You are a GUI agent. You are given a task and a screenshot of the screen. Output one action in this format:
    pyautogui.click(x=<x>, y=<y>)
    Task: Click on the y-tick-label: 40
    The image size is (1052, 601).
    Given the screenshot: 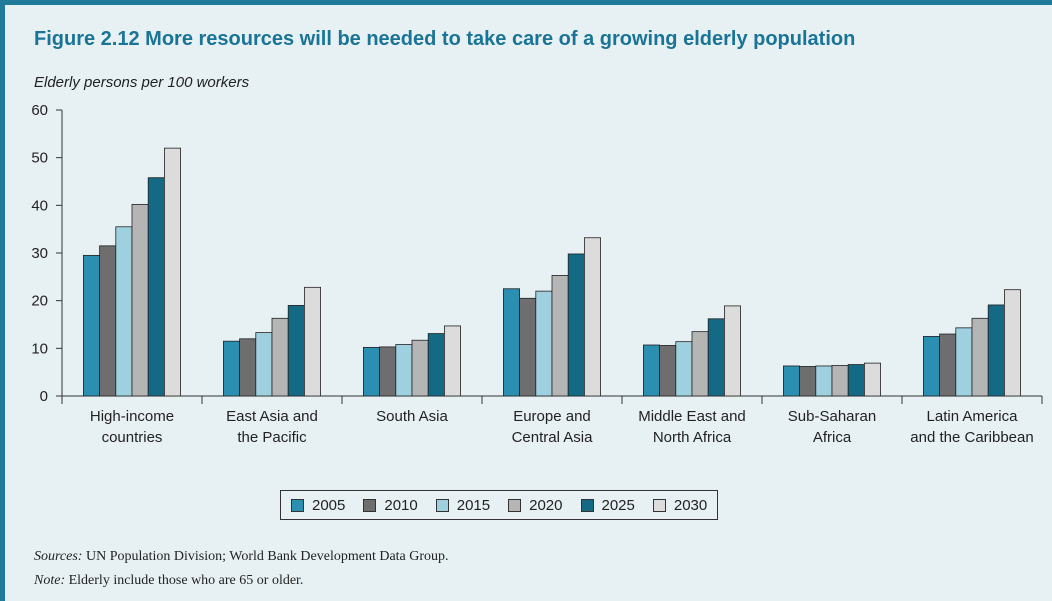 What is the action you would take?
    pyautogui.click(x=39, y=205)
    